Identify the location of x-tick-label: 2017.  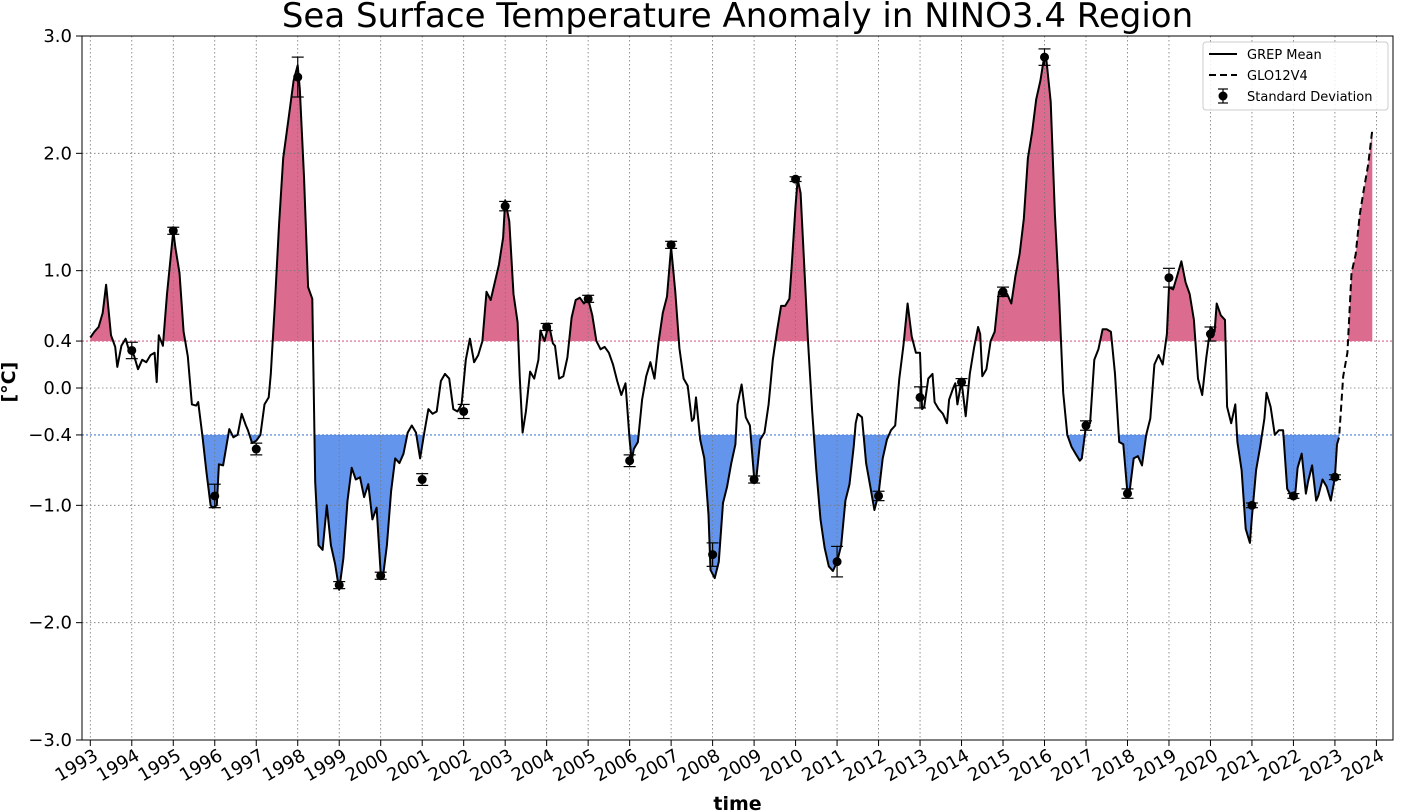
(1072, 765).